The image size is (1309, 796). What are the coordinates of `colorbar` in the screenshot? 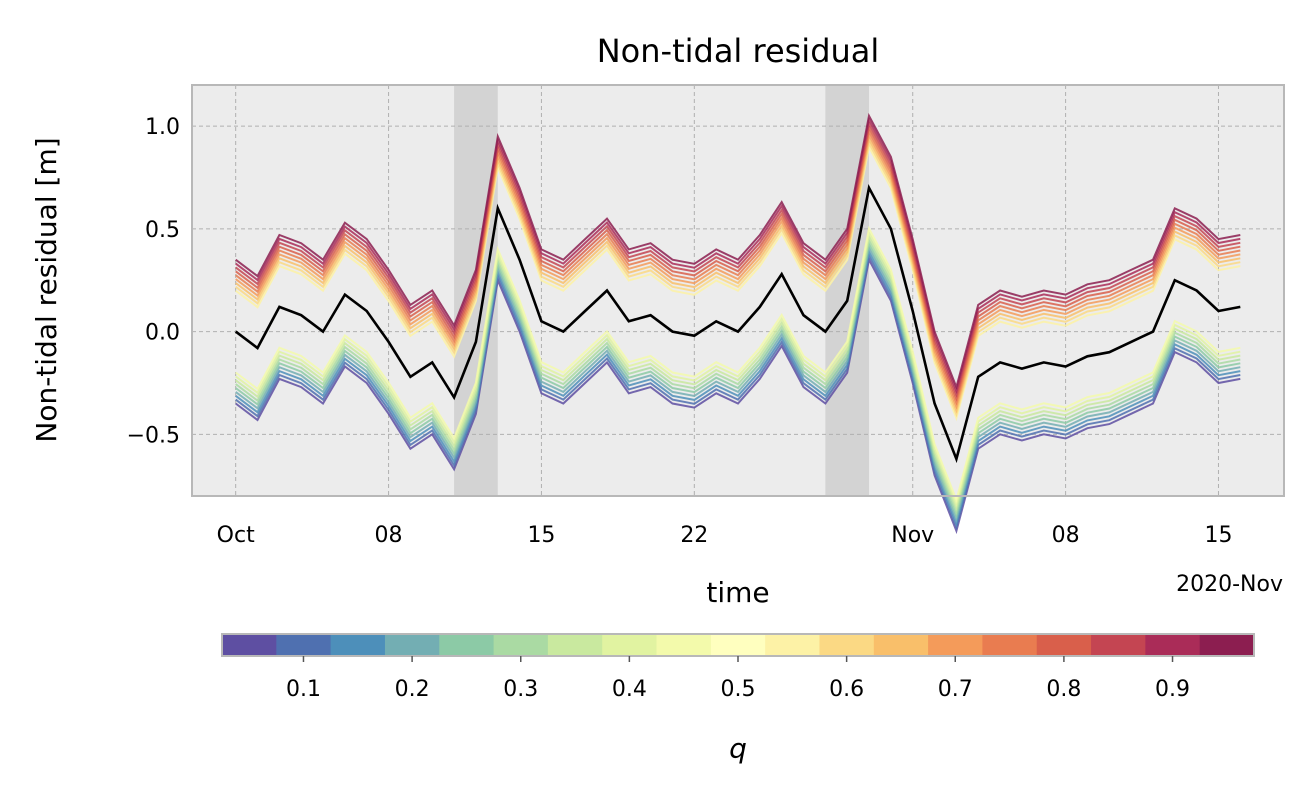 It's located at (738, 645).